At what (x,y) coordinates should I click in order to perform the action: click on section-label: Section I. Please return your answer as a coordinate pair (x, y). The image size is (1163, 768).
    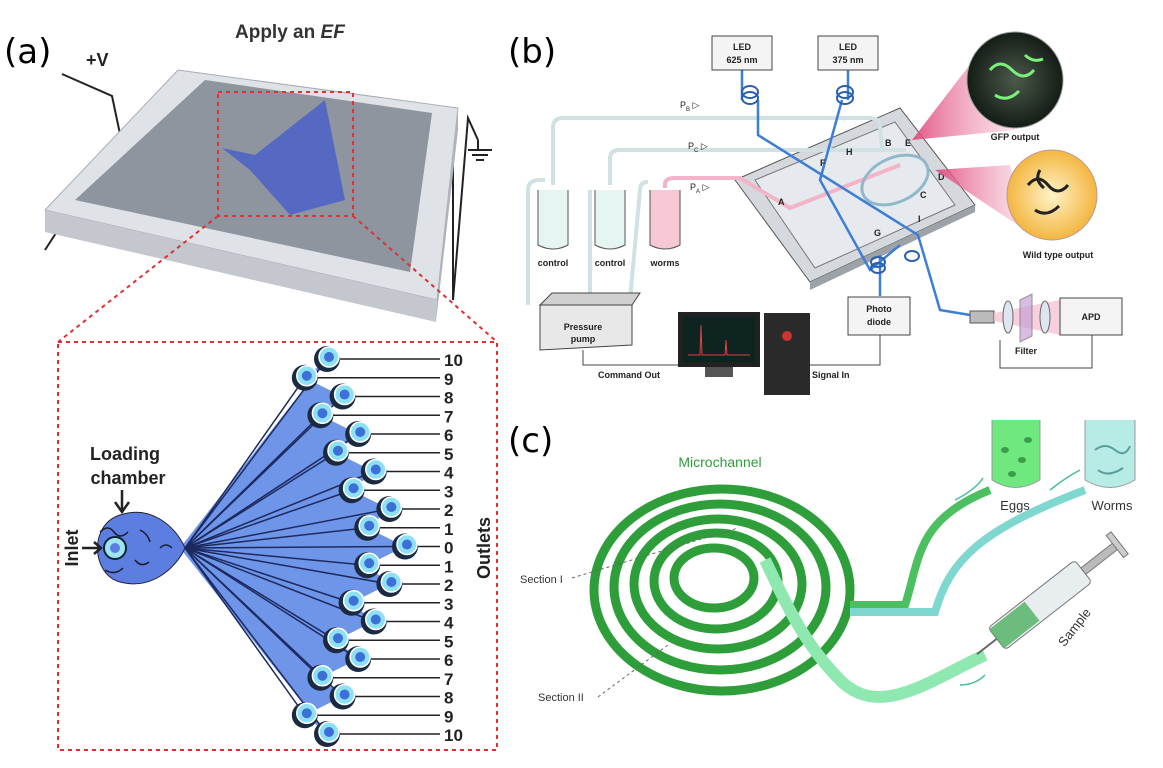
    Looking at the image, I should click on (541, 580).